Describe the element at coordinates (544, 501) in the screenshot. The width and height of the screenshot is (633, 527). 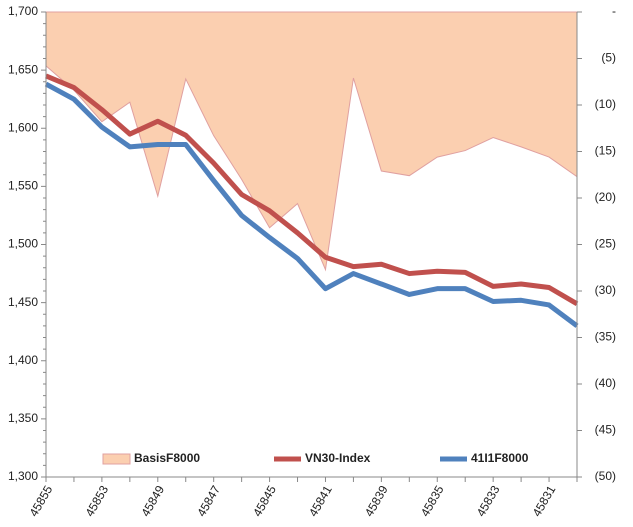
I see `x-tick-label: 45831` at that location.